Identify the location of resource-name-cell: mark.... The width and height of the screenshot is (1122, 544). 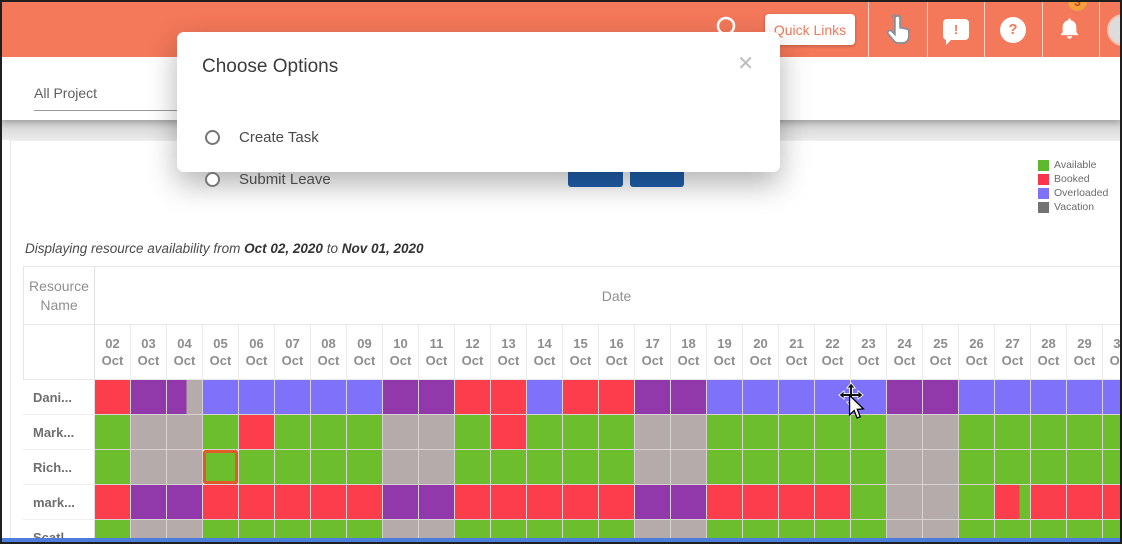
(59, 502).